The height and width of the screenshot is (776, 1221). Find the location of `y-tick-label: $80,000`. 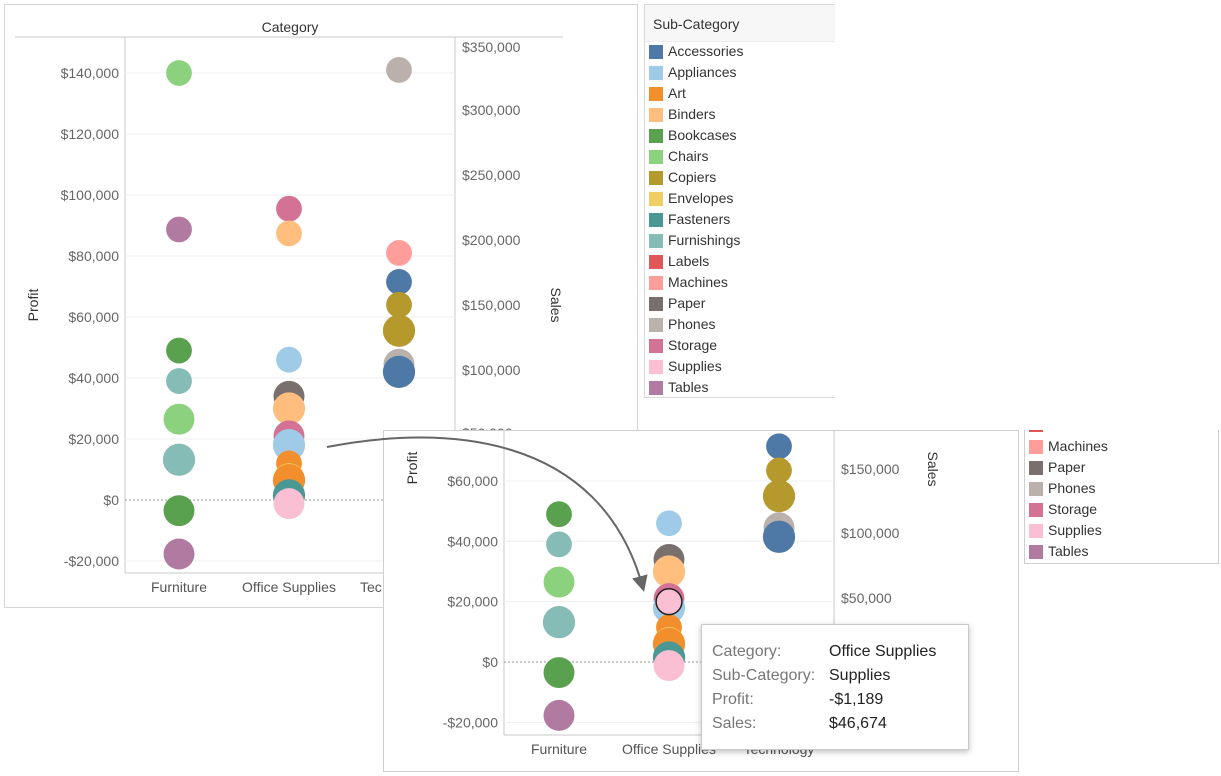

y-tick-label: $80,000 is located at coordinates (93, 256).